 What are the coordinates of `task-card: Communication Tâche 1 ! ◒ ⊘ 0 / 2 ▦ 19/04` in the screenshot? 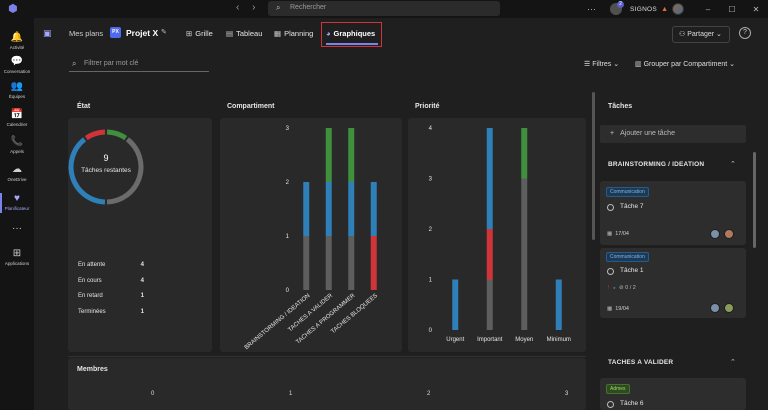 It's located at (673, 283).